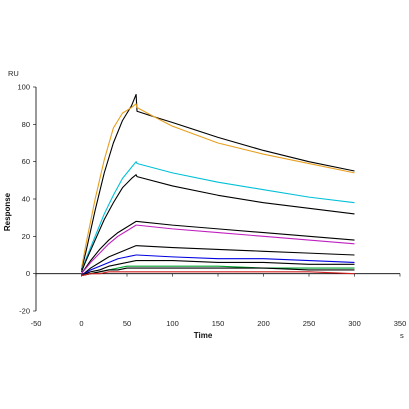 The height and width of the screenshot is (409, 409). What do you see at coordinates (28, 273) in the screenshot?
I see `y-tick-label: 0` at bounding box center [28, 273].